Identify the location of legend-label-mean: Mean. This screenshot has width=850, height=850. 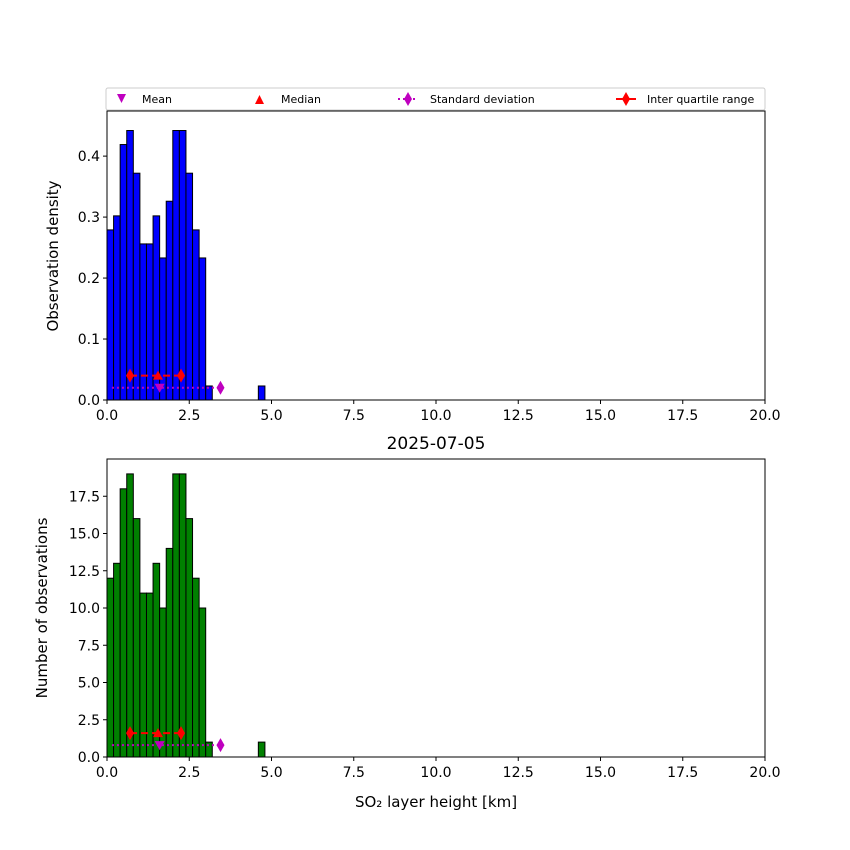
(157, 99).